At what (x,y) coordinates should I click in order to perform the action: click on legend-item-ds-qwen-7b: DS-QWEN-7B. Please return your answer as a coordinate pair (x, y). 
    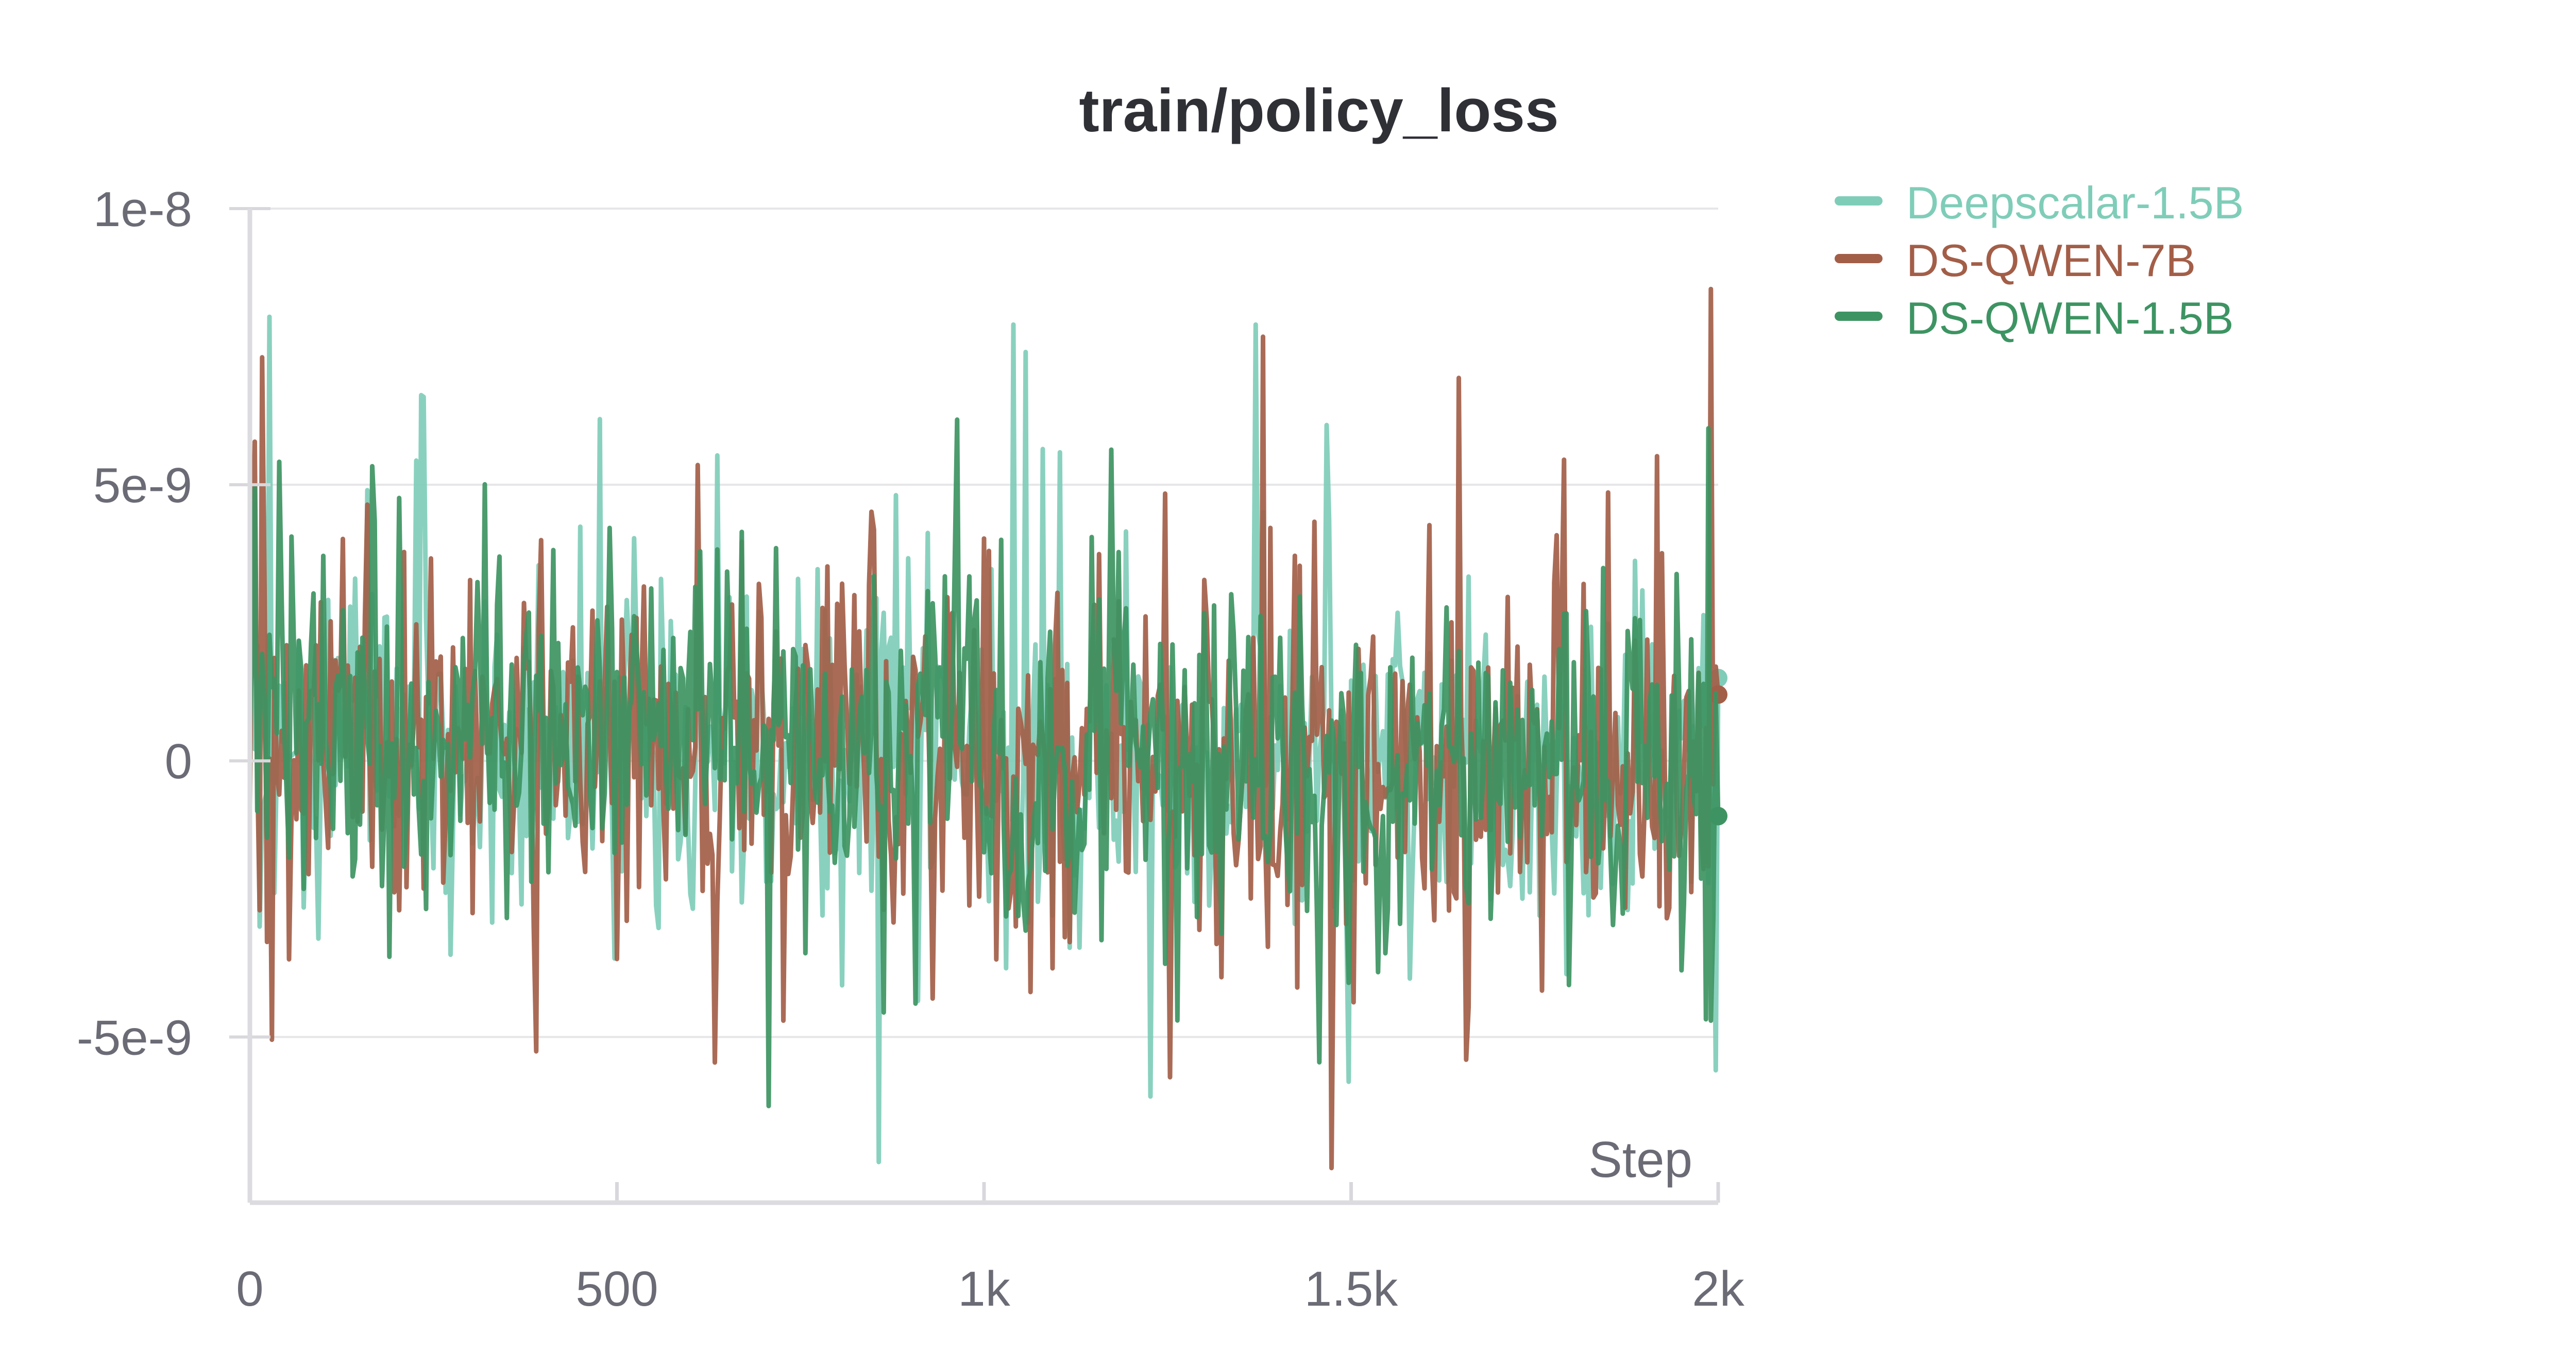
    Looking at the image, I should click on (2015, 260).